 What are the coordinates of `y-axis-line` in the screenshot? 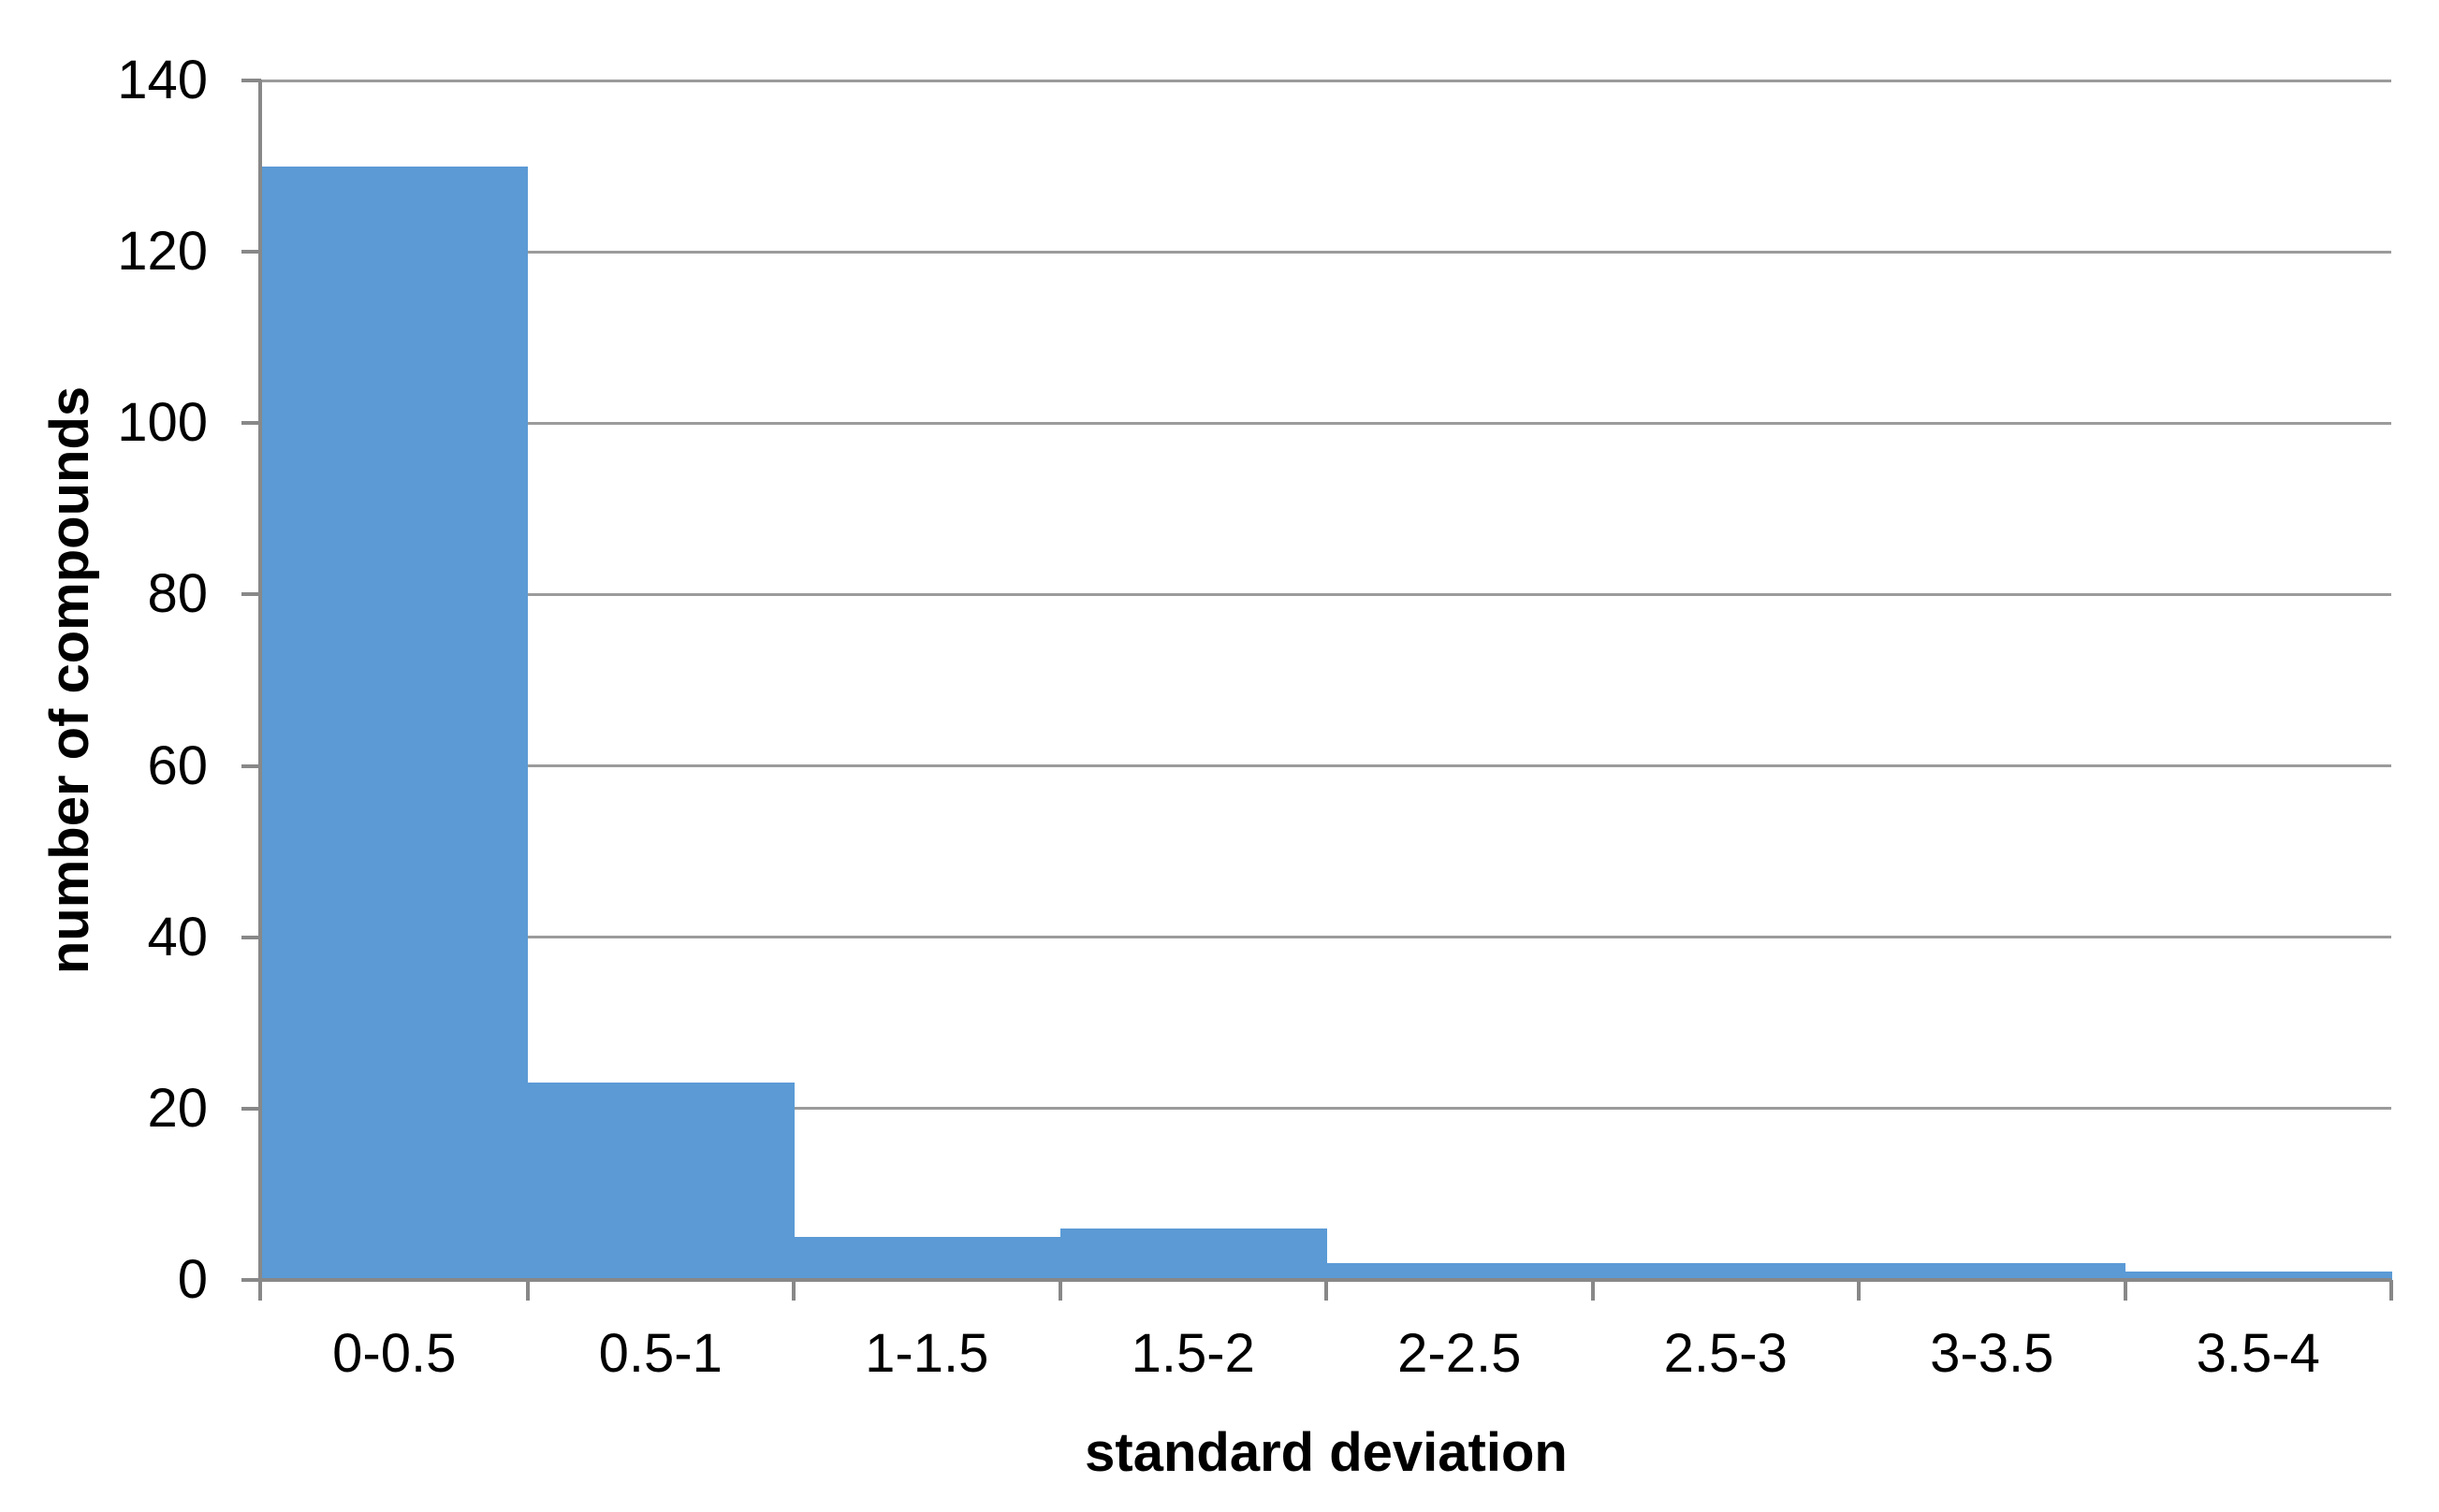 It's located at (260, 690).